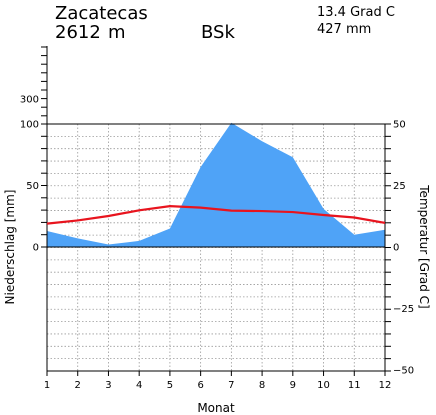 The image size is (436, 415). What do you see at coordinates (231, 385) in the screenshot?
I see `month-tick-label: 7` at bounding box center [231, 385].